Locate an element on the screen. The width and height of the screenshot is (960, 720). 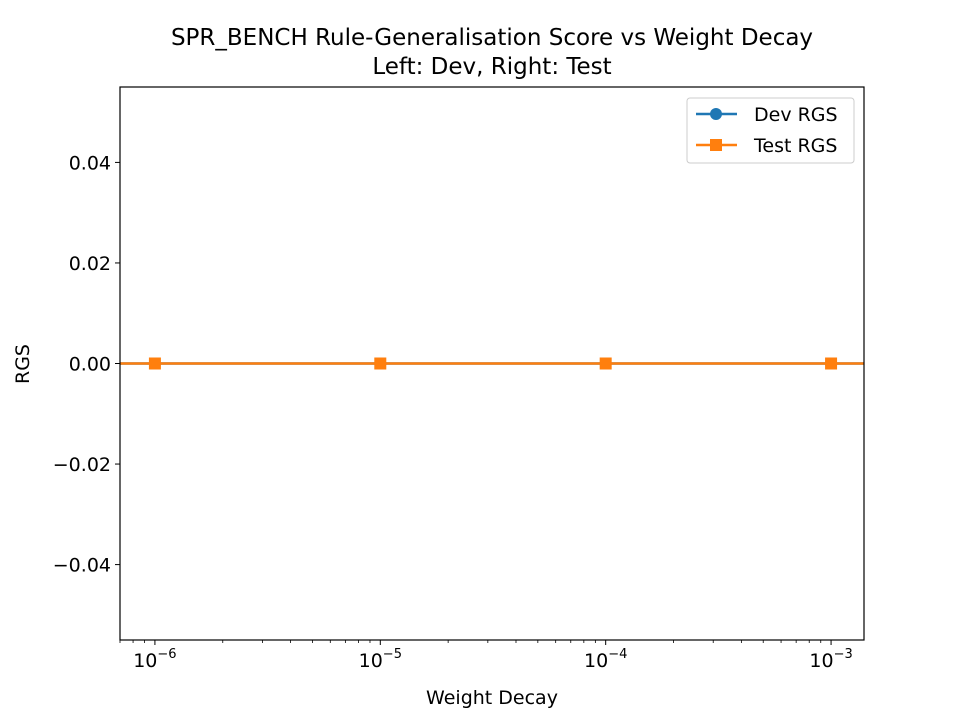
x-axis-label: Weight Decay is located at coordinates (492, 698).